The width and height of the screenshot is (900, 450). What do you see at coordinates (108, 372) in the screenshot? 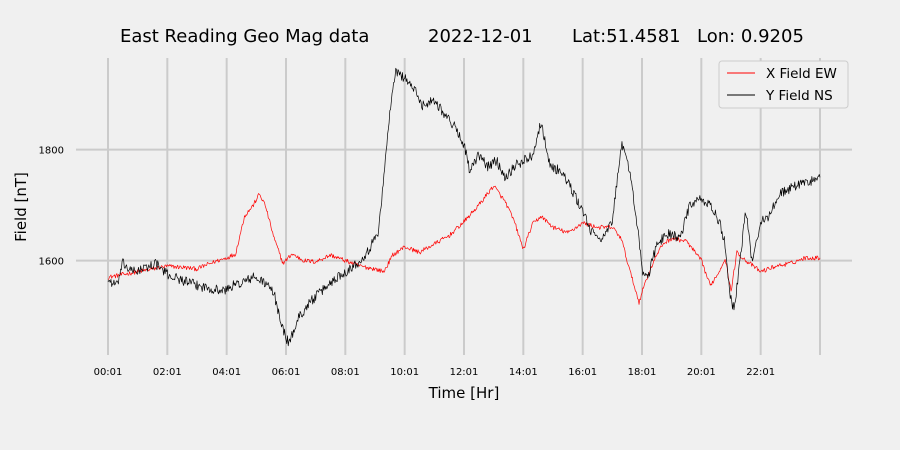
I see `x-tick-label: 00:01` at bounding box center [108, 372].